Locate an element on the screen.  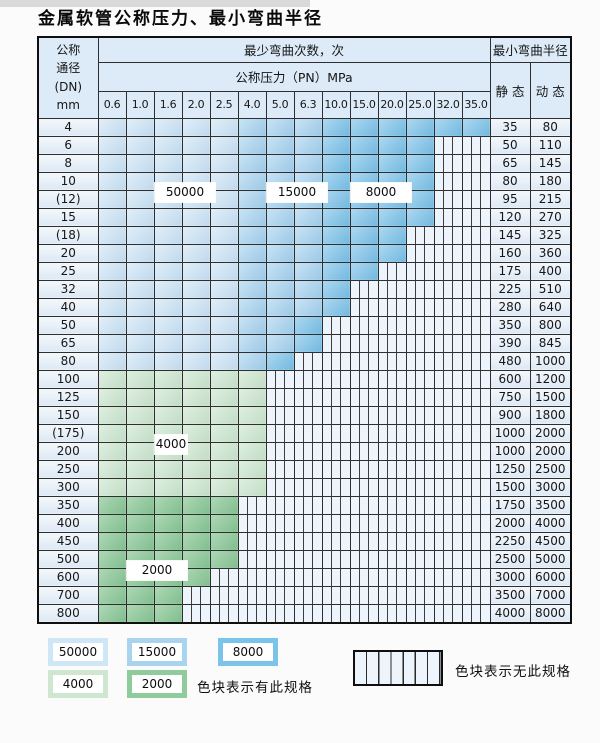
pressure-value-cell: 5.0 is located at coordinates (280, 104).